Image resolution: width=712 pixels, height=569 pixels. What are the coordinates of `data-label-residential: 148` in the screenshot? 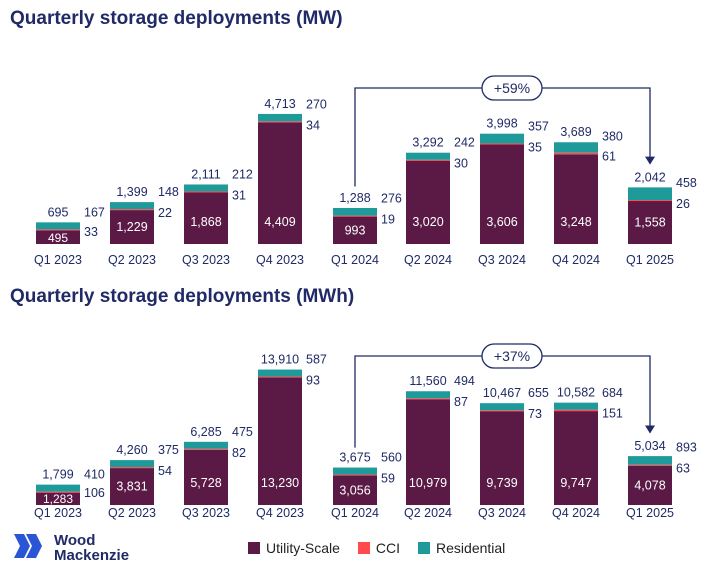 It's located at (168, 192).